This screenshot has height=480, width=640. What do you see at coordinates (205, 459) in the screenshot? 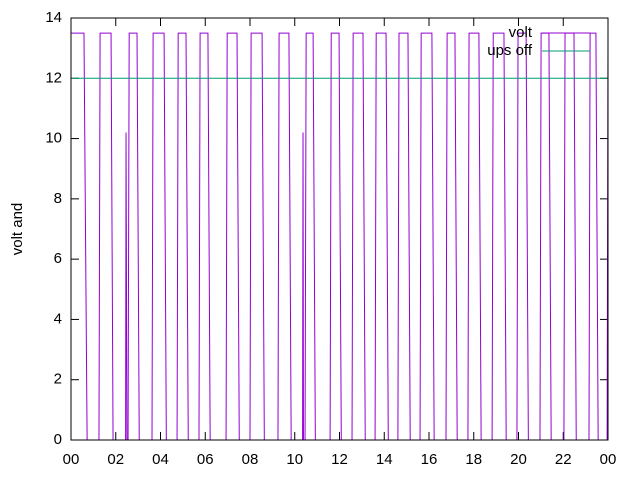
I see `x-tick-label: 06` at bounding box center [205, 459].